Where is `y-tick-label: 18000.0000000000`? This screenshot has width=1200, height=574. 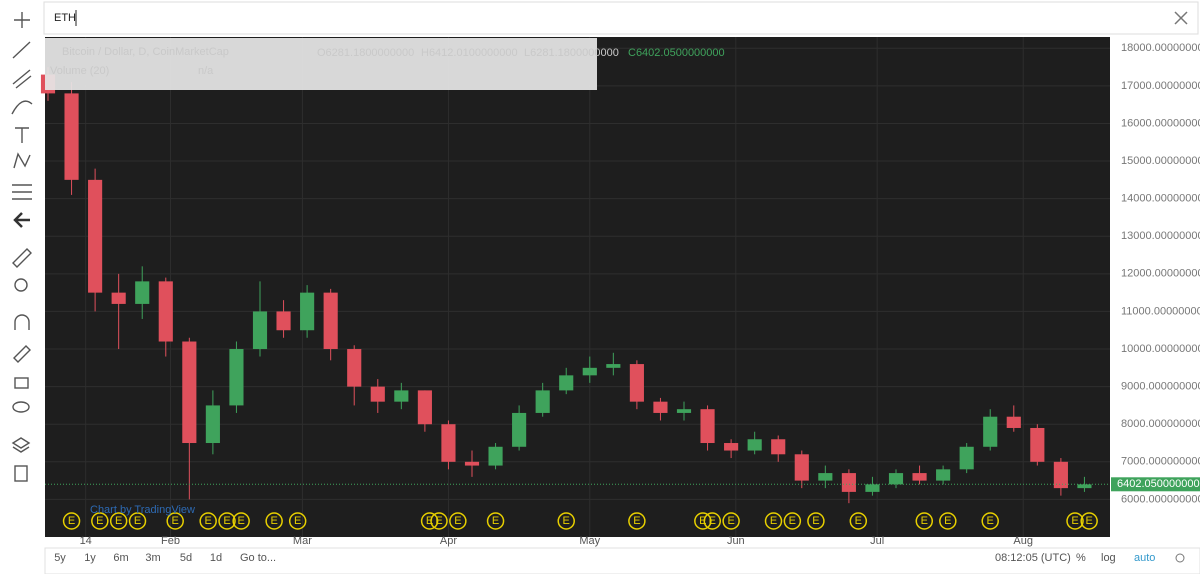 y-tick-label: 18000.0000000000 is located at coordinates (1160, 48).